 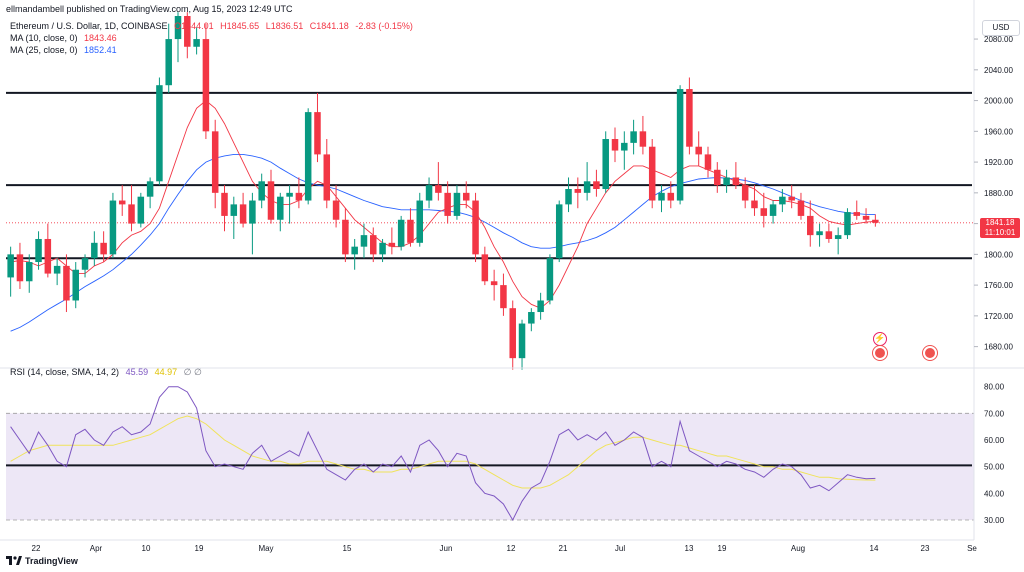 What do you see at coordinates (998, 162) in the screenshot?
I see `price-tick-label: 1920.00` at bounding box center [998, 162].